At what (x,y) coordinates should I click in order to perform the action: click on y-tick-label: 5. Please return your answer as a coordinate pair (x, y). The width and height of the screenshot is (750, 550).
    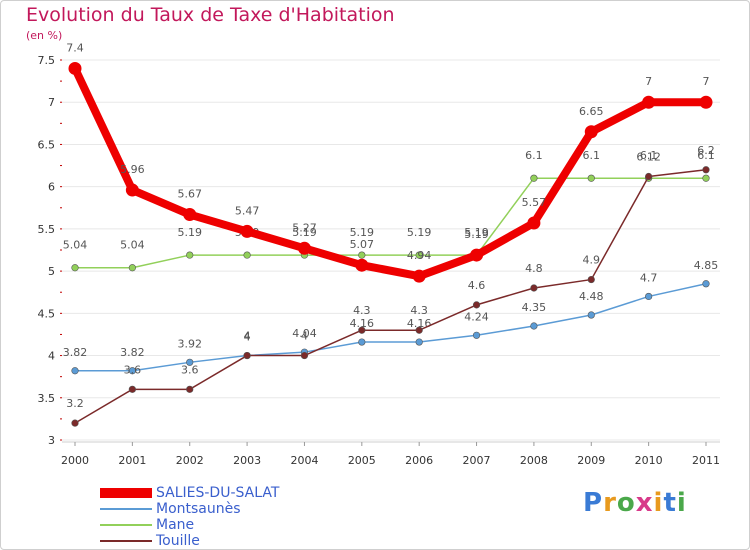
    Looking at the image, I should click on (51, 271).